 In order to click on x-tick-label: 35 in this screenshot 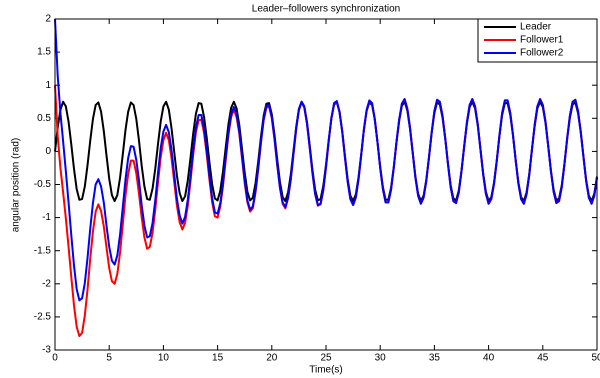, I will do `click(435, 358)`.